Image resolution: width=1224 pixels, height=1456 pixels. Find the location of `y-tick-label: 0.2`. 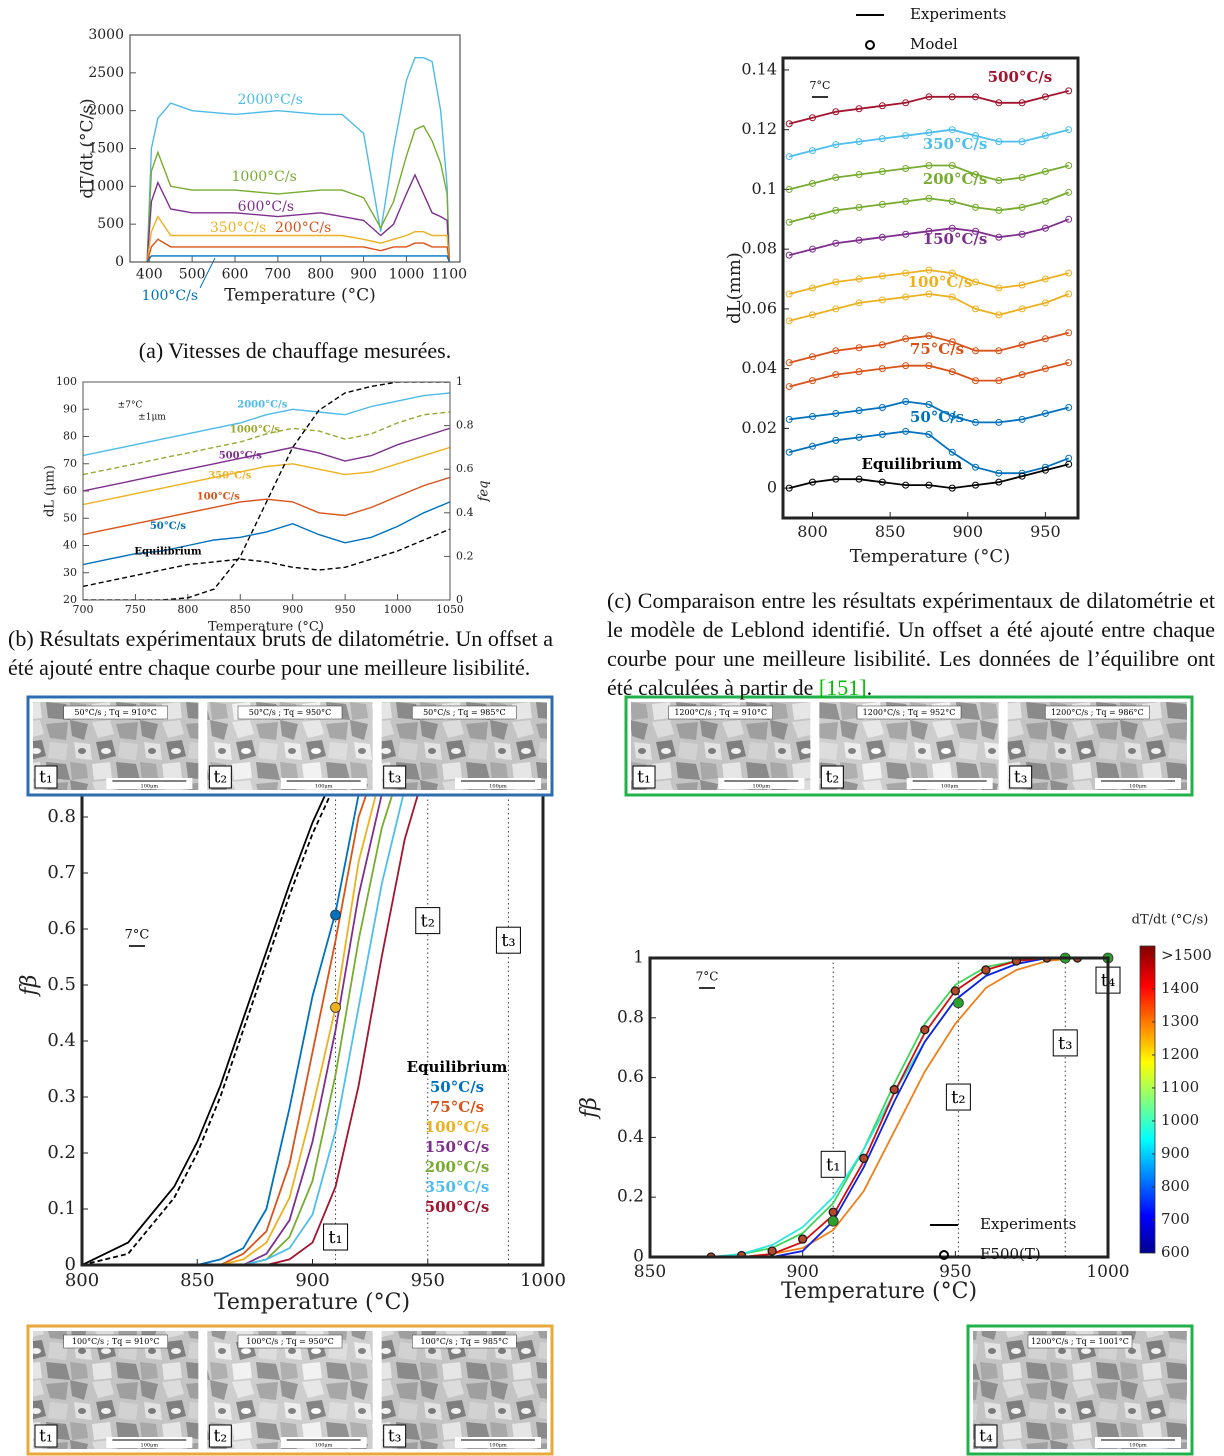

y-tick-label: 0.2 is located at coordinates (630, 1197).